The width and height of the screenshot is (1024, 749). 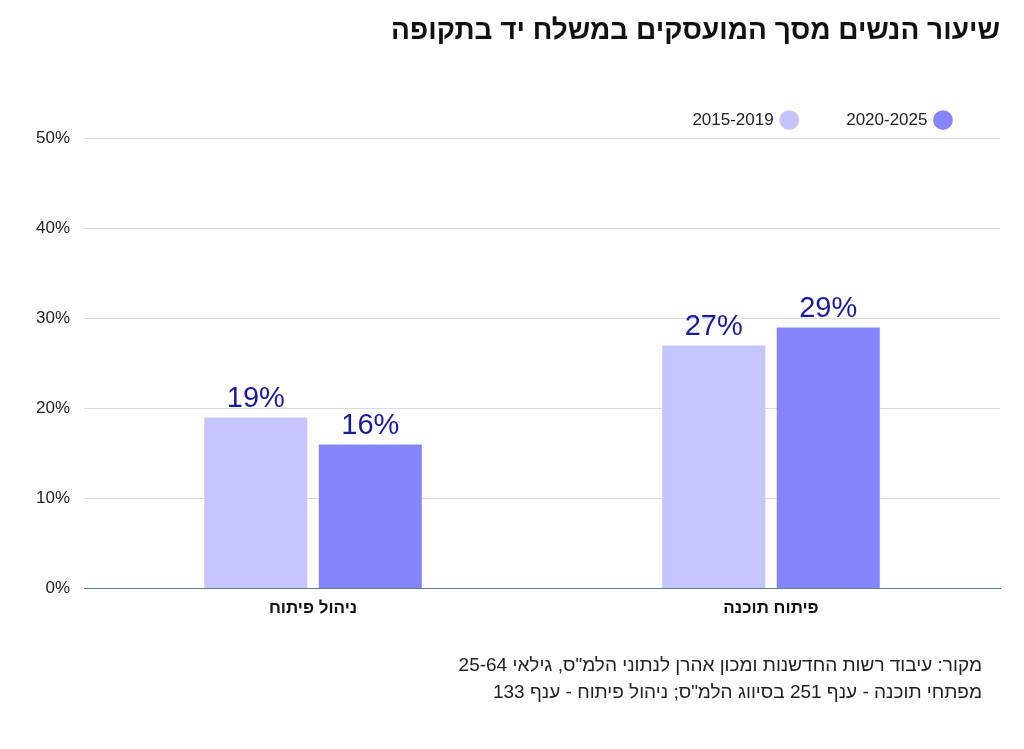 I want to click on y-tick-label: 50%, so click(x=53, y=138).